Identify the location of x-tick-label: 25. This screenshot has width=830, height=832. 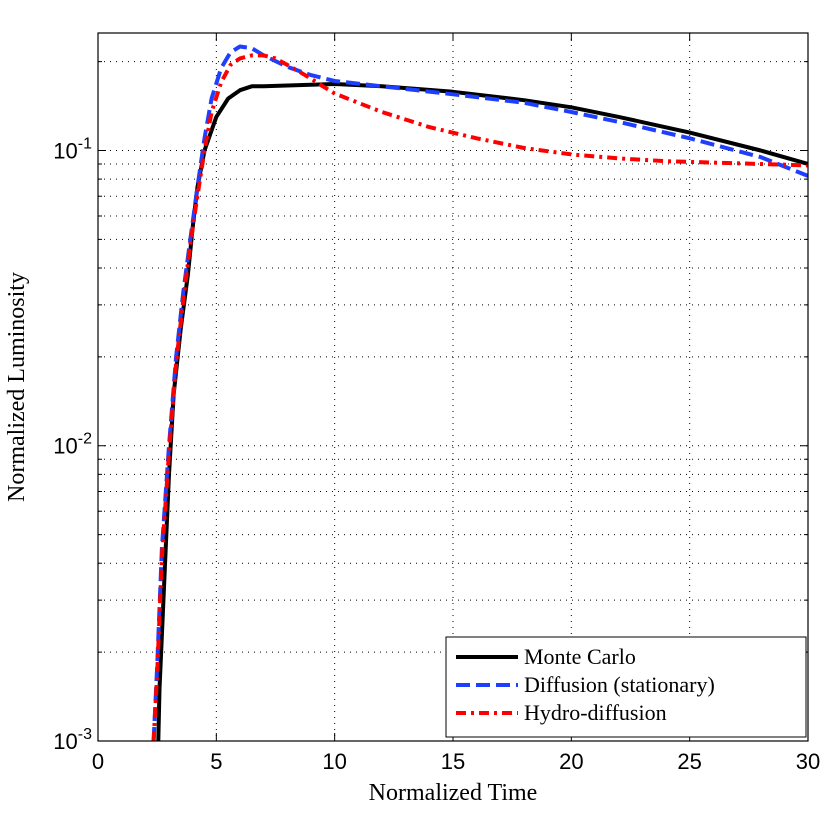
(689, 761).